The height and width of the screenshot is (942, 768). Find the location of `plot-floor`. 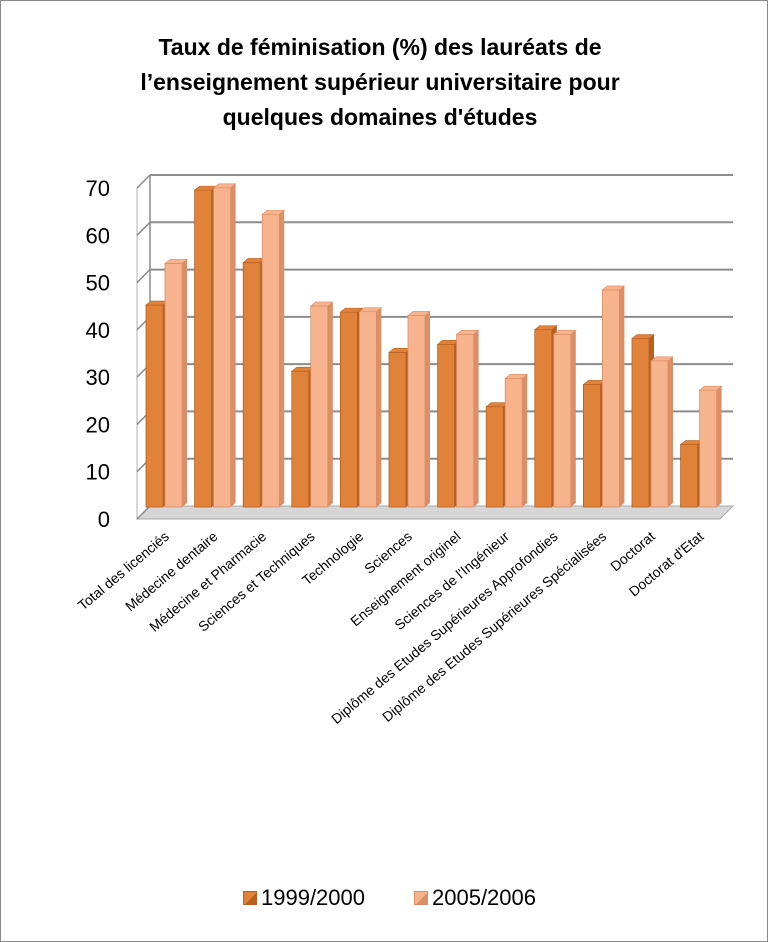

plot-floor is located at coordinates (435, 512).